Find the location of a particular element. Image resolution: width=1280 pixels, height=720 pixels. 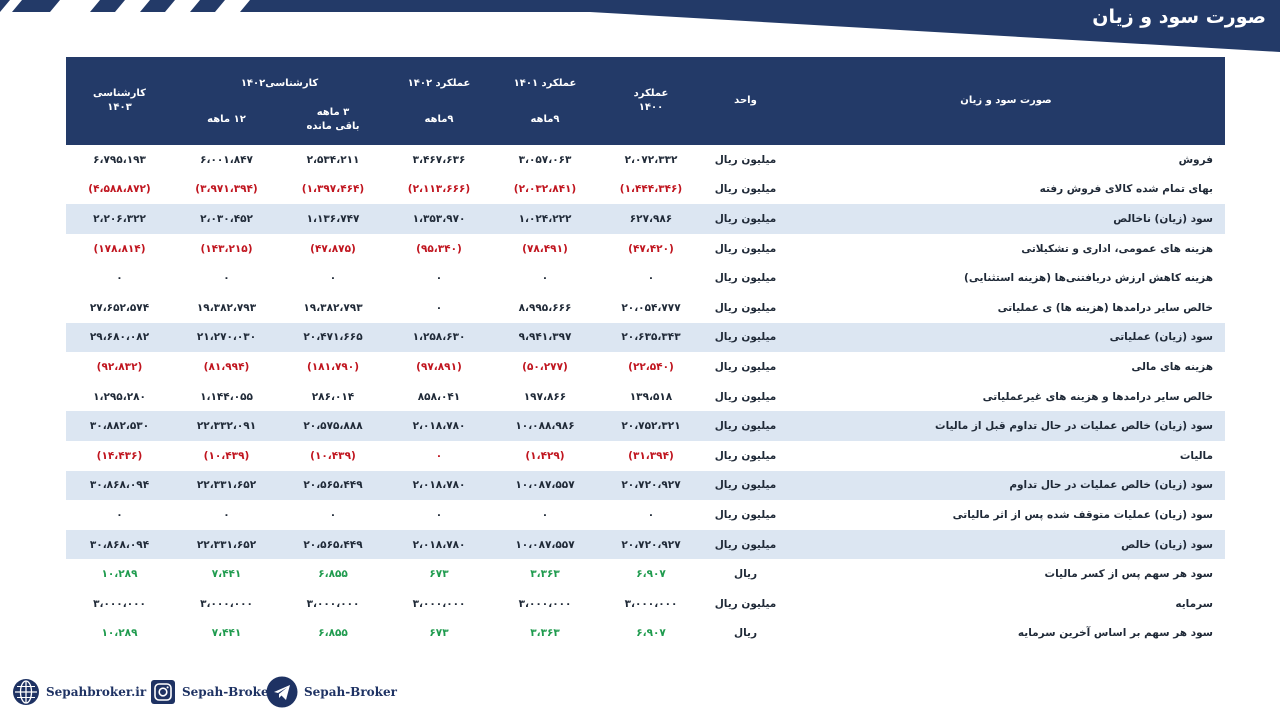

row-value: ۶۲۷،۹۸۶ is located at coordinates (651, 219).